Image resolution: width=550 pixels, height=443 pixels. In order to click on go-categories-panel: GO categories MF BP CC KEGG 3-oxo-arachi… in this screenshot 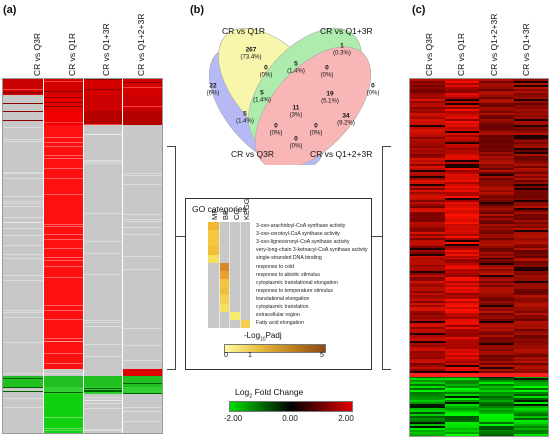, I will do `click(278, 284)`.